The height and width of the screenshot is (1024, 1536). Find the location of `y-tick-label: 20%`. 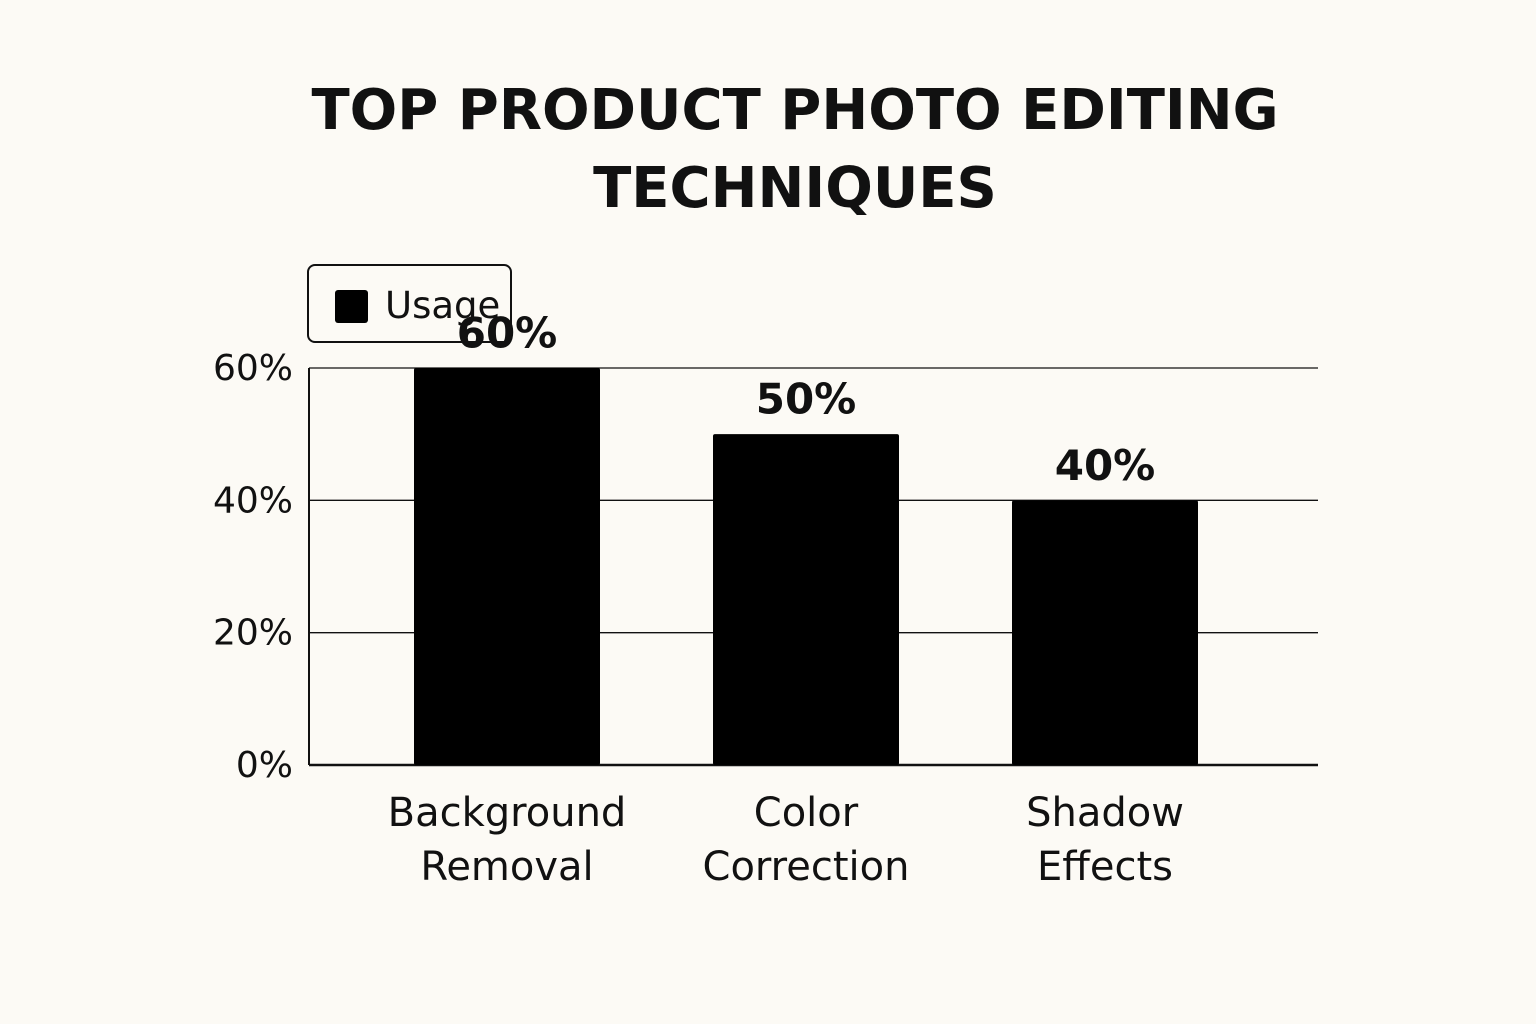

y-tick-label: 20% is located at coordinates (253, 633).